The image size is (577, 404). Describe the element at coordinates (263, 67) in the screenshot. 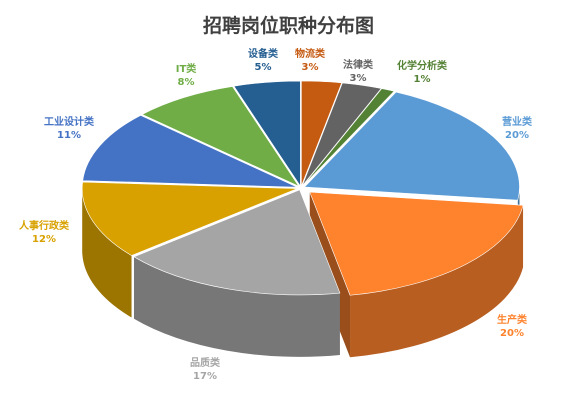

I see `label-value-9: 5%` at that location.